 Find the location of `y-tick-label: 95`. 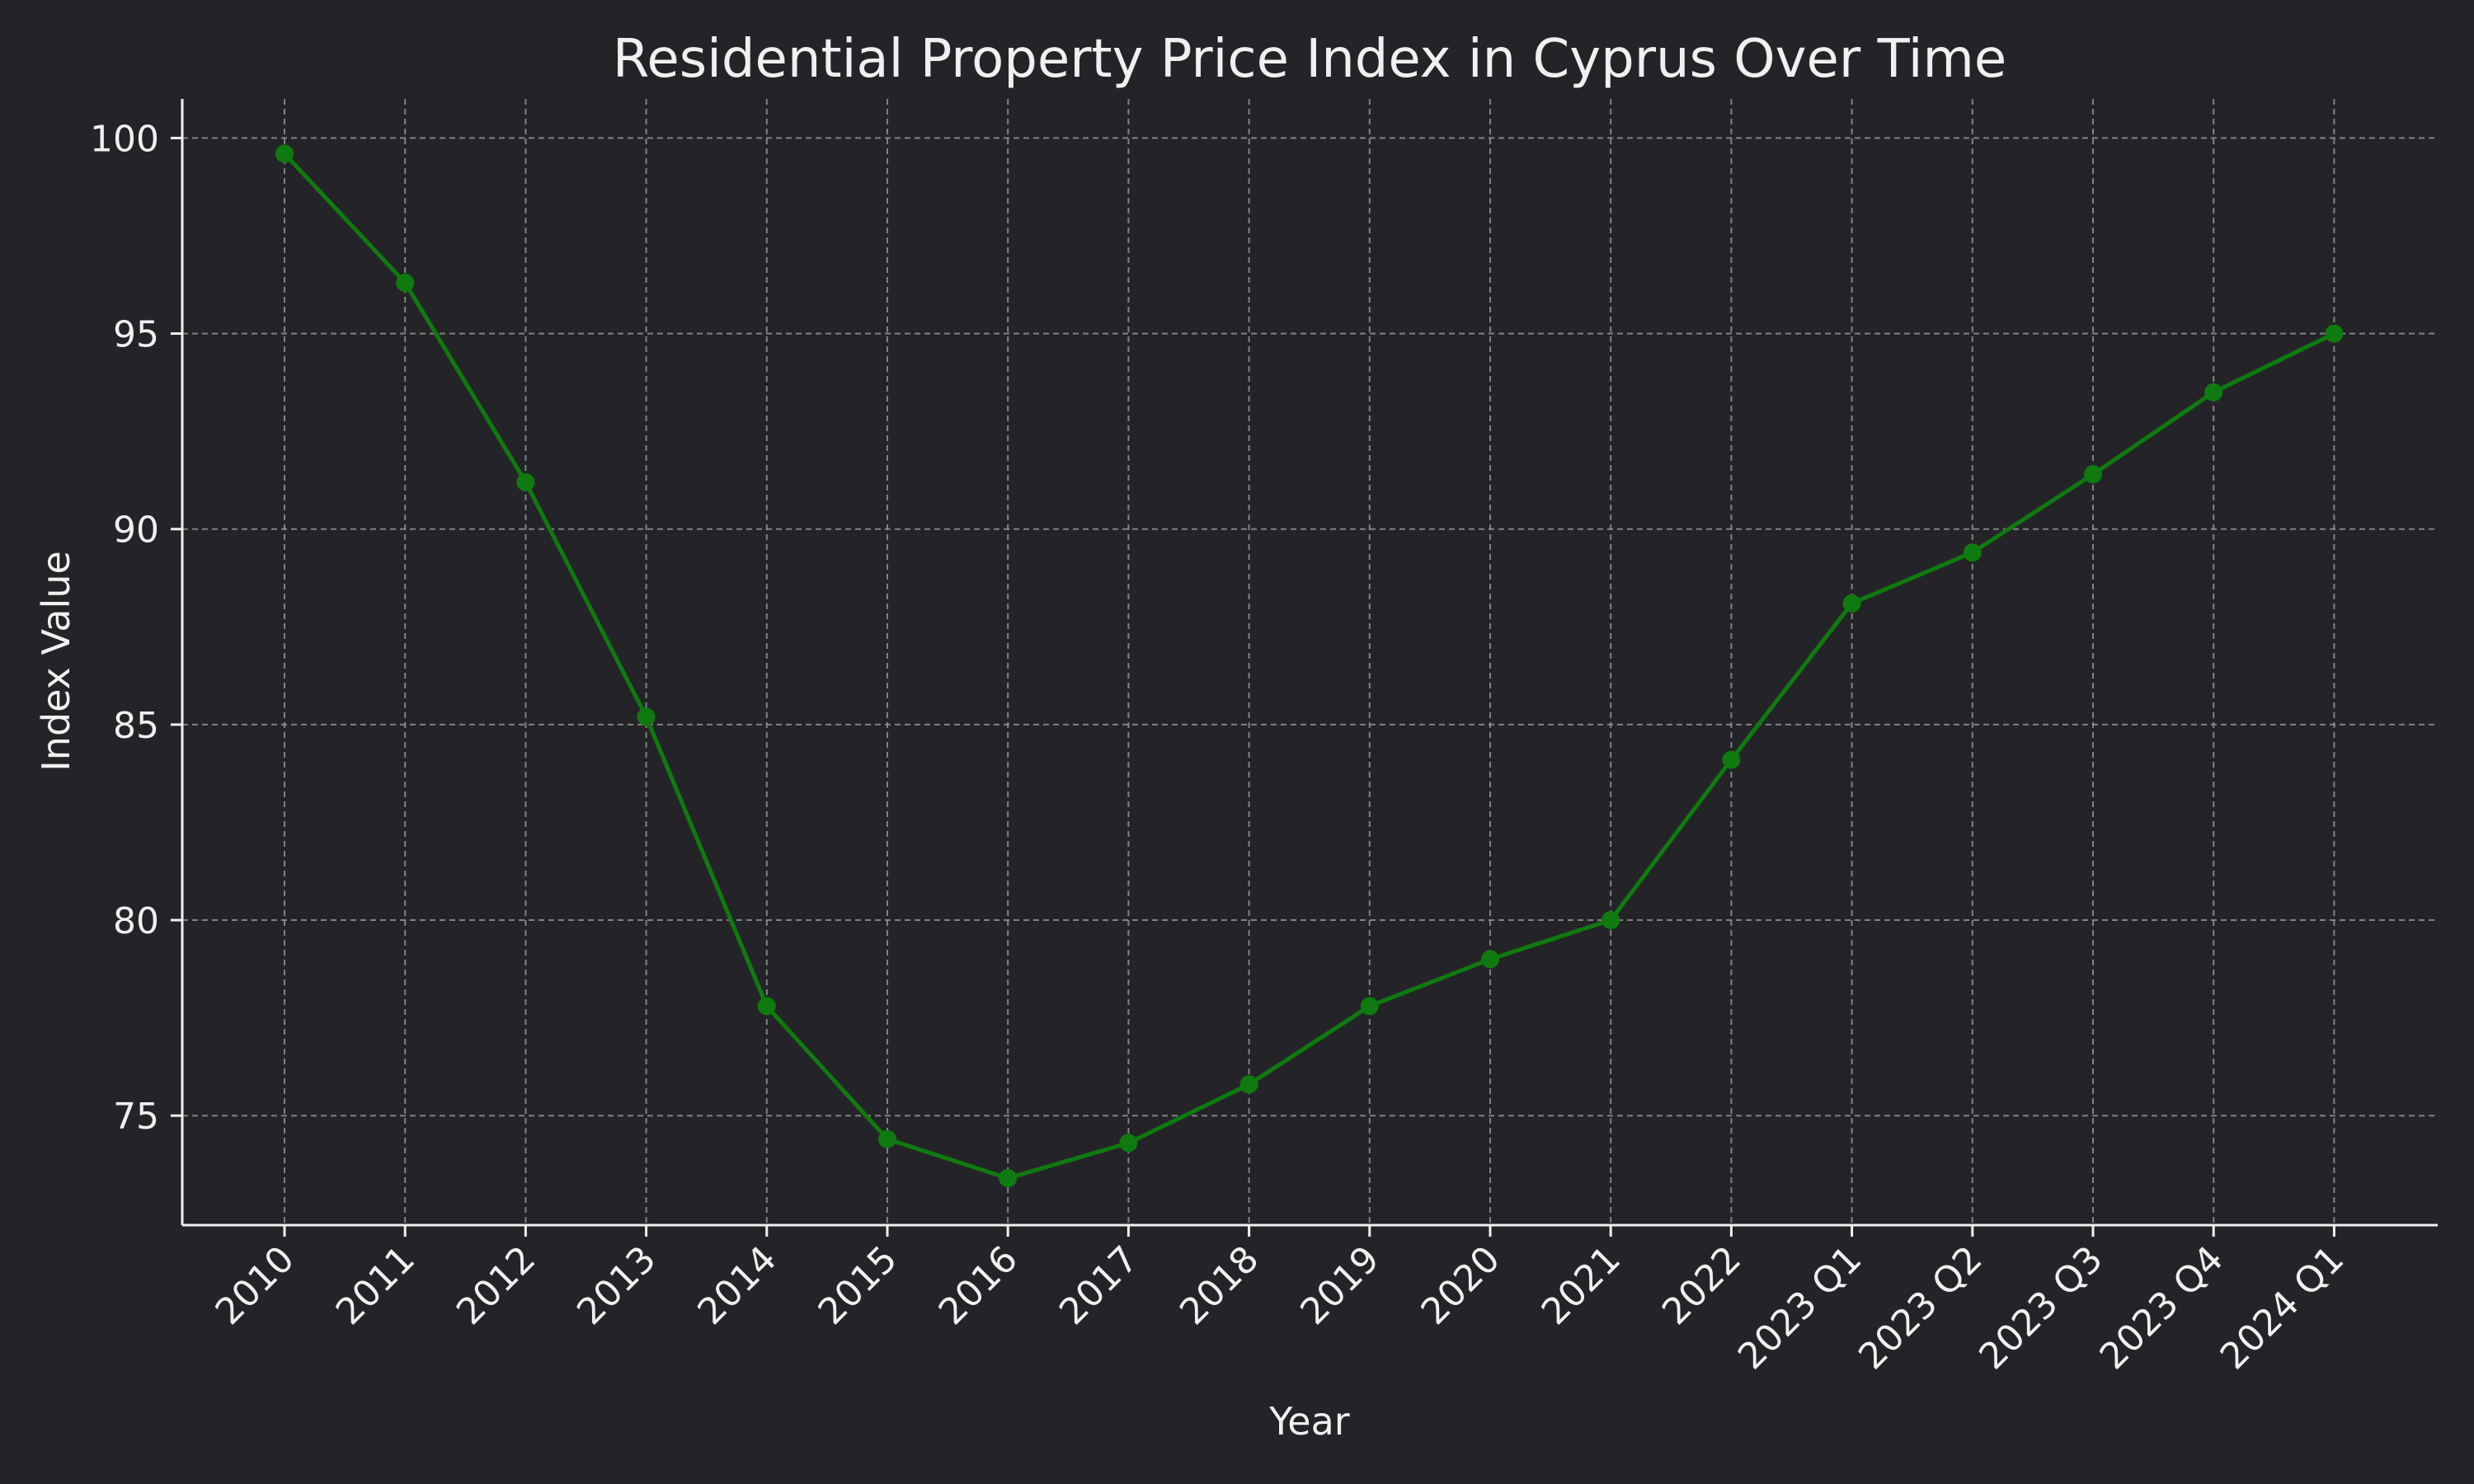

y-tick-label: 95 is located at coordinates (136, 335).